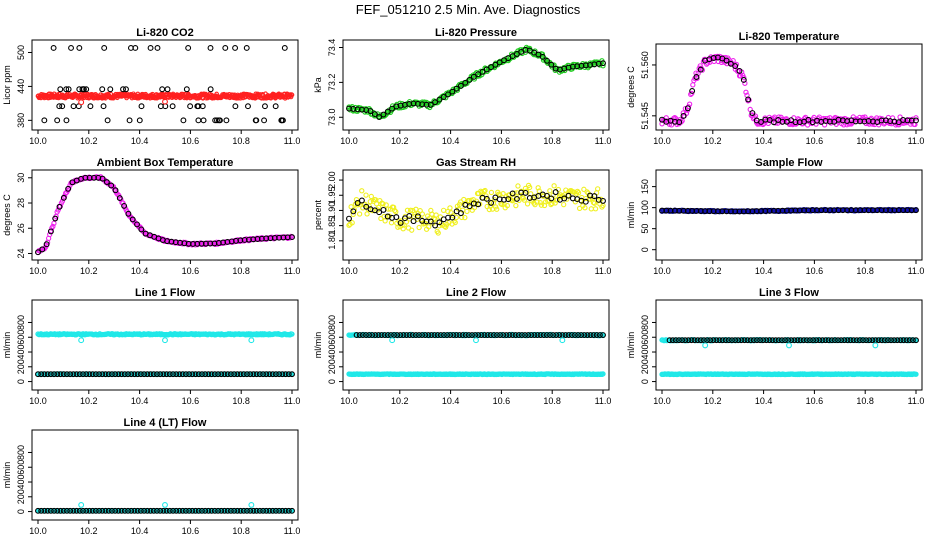 This screenshot has height=540, width=936. Describe the element at coordinates (764, 271) in the screenshot. I see `x-tick-label: 10.4` at that location.